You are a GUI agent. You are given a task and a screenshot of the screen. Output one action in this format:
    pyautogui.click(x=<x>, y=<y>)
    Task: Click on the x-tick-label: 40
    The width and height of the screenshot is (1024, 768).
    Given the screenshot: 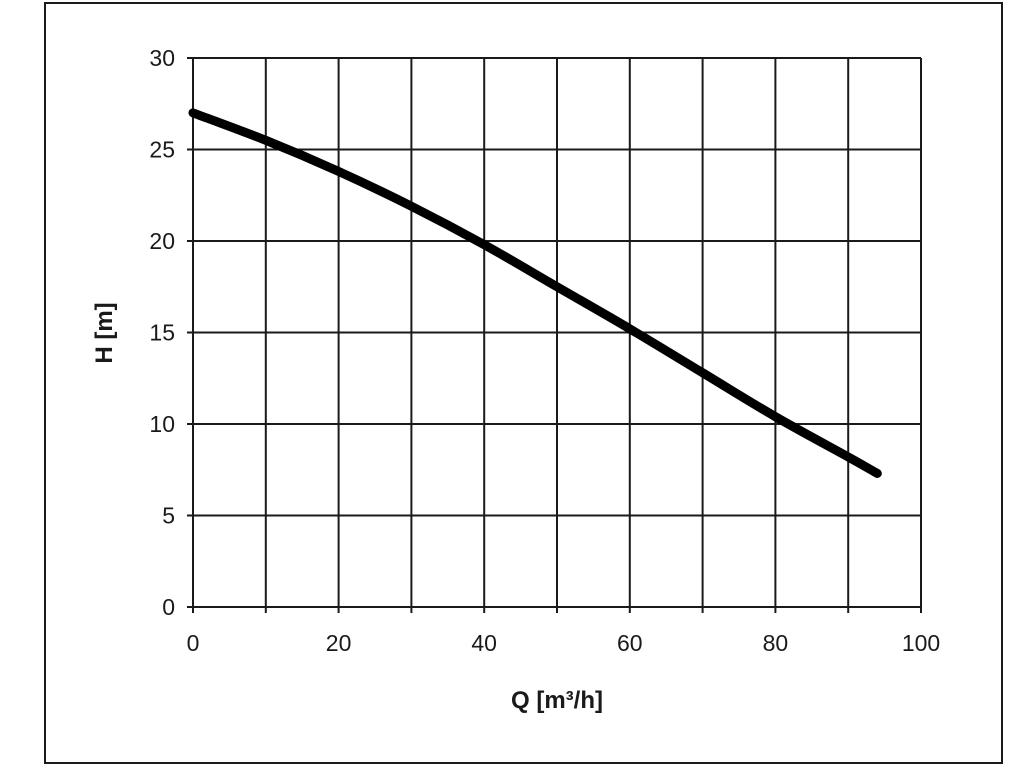 What is the action you would take?
    pyautogui.click(x=484, y=643)
    